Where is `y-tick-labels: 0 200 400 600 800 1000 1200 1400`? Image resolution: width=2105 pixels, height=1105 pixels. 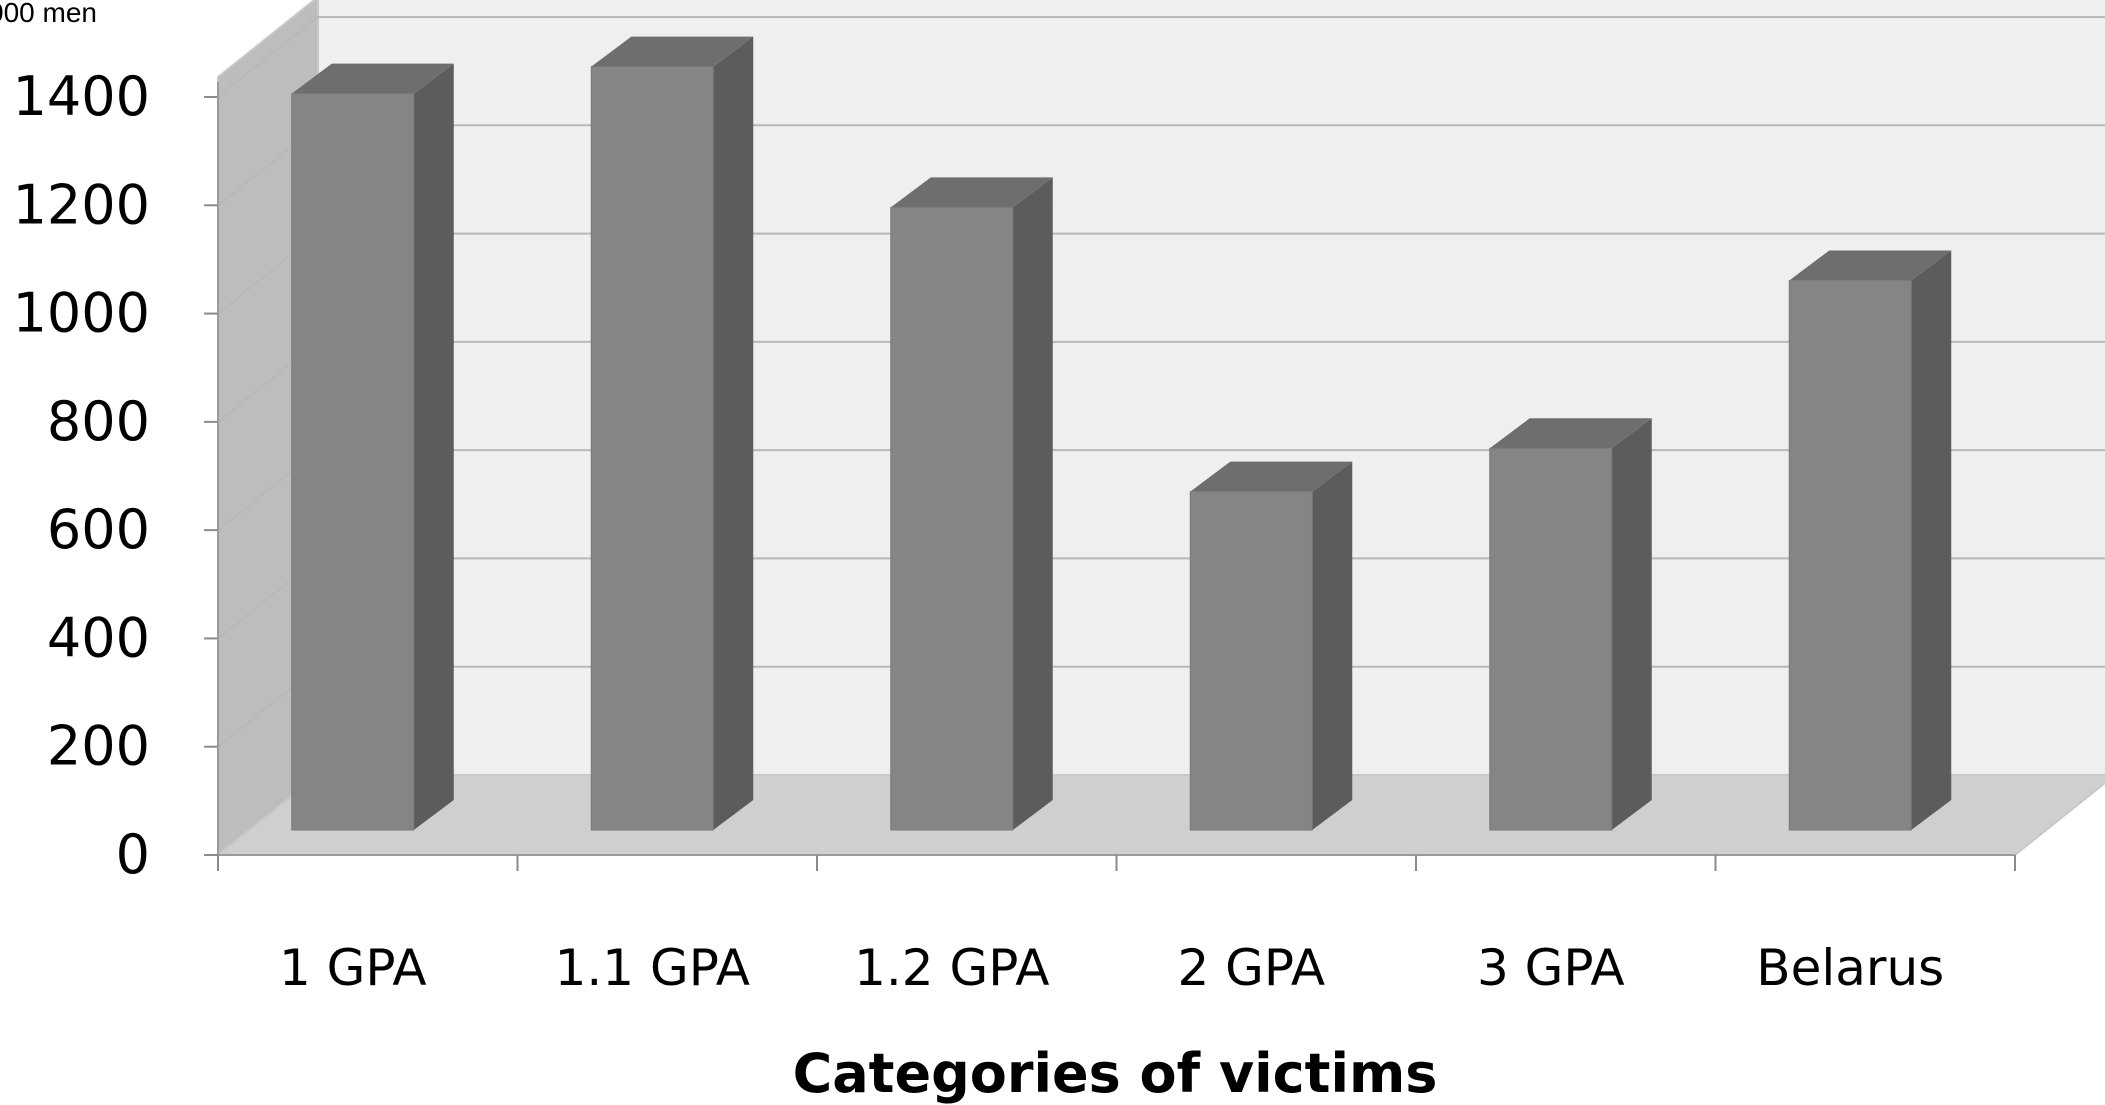
y-tick-labels: 0 200 400 600 800 1000 1200 1400 is located at coordinates (81, 475).